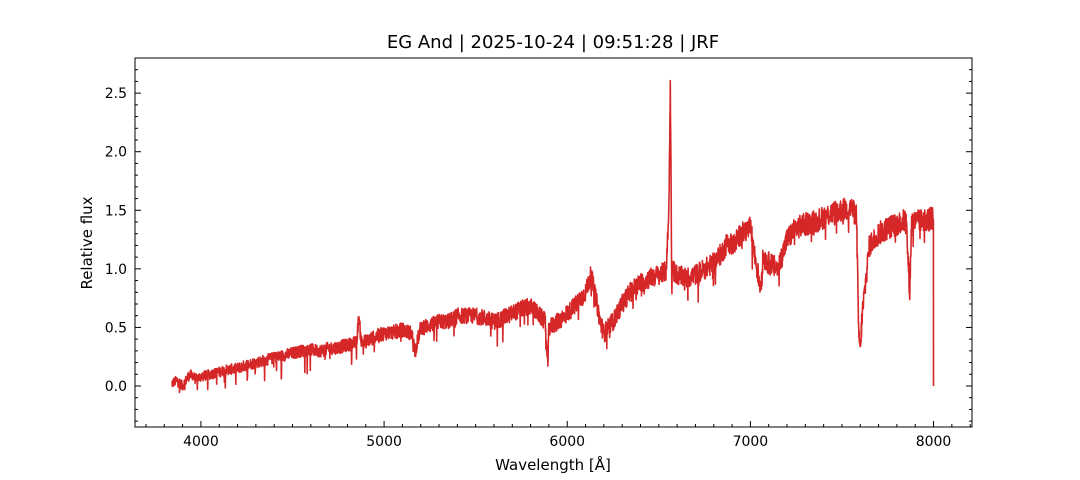 Image resolution: width=1080 pixels, height=480 pixels. I want to click on y-axis-label: Relative flux, so click(87, 242).